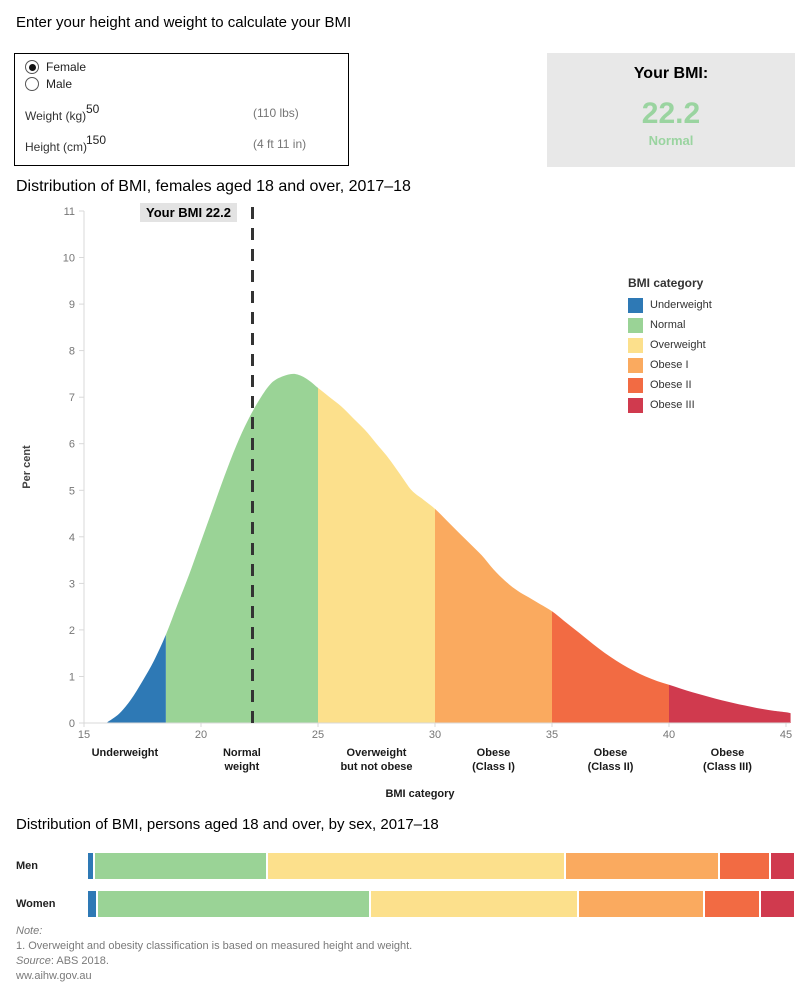 Image resolution: width=800 pixels, height=1000 pixels. What do you see at coordinates (376, 760) in the screenshot?
I see `x-category-label: Overweight but not obese` at bounding box center [376, 760].